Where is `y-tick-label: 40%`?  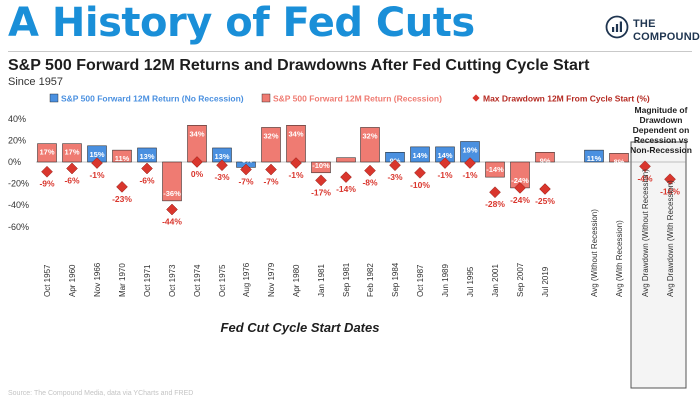
y-tick-label: 40% is located at coordinates (17, 119).